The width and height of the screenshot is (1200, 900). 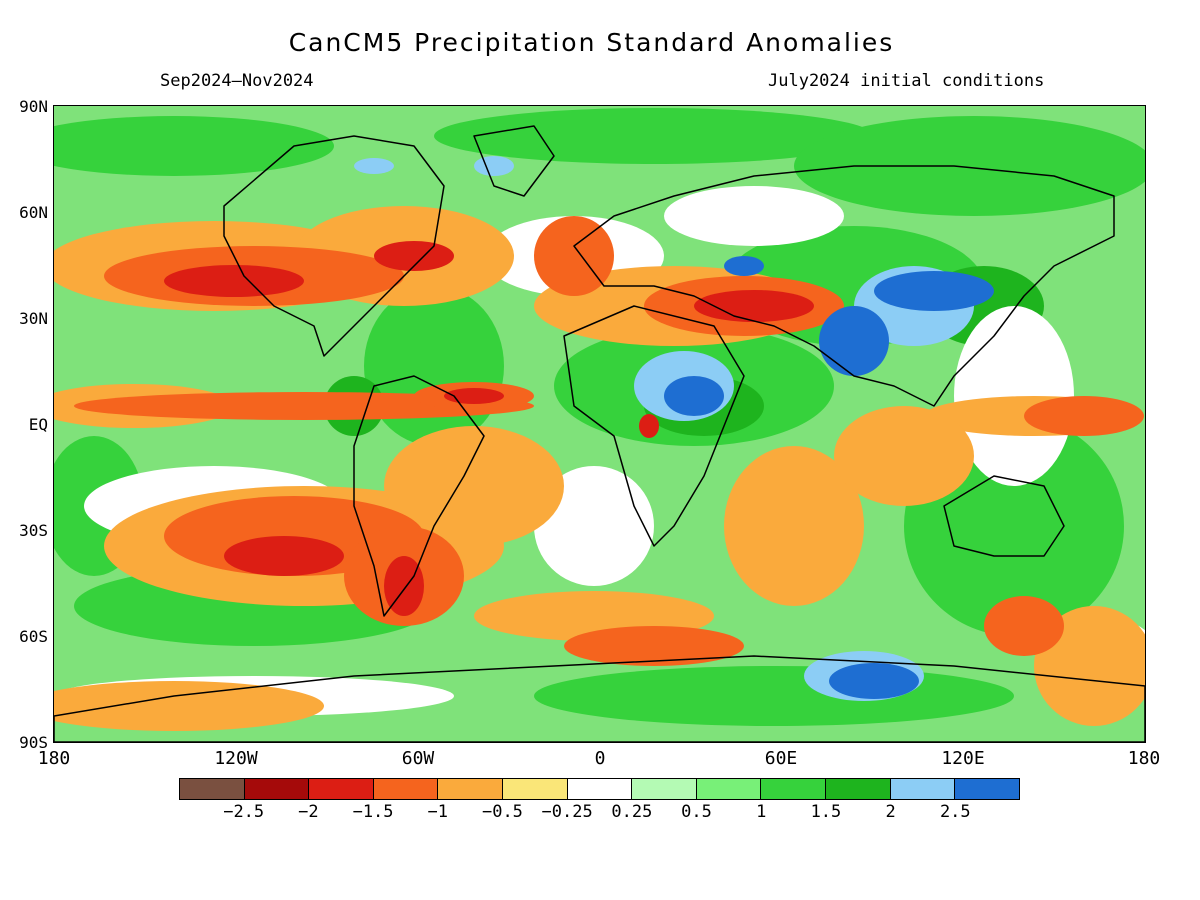 I want to click on colorbar-label: −1.5, so click(x=373, y=812).